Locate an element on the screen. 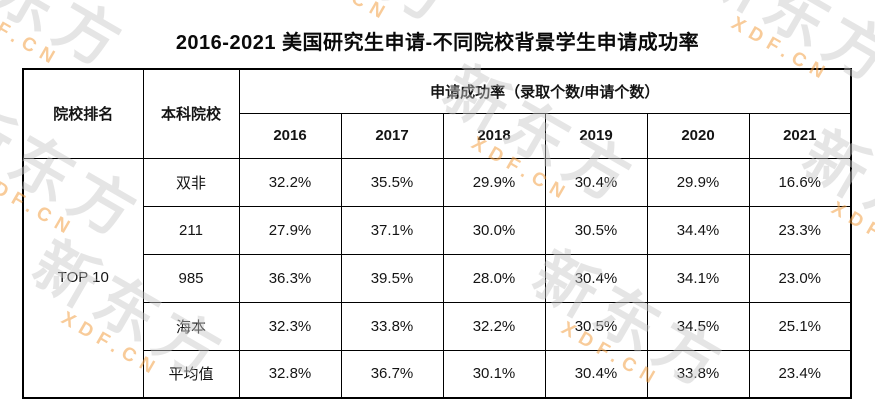 The image size is (875, 413). value-cell: 27.9% is located at coordinates (290, 230).